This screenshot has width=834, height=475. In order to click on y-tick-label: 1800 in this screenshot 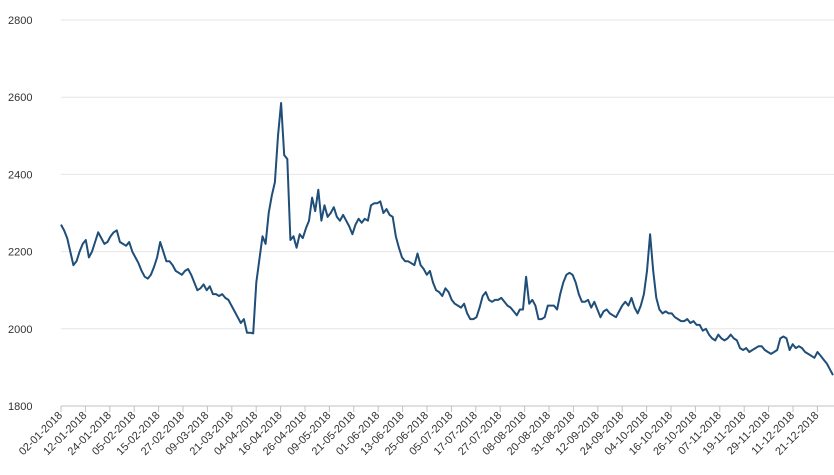, I will do `click(20, 407)`.